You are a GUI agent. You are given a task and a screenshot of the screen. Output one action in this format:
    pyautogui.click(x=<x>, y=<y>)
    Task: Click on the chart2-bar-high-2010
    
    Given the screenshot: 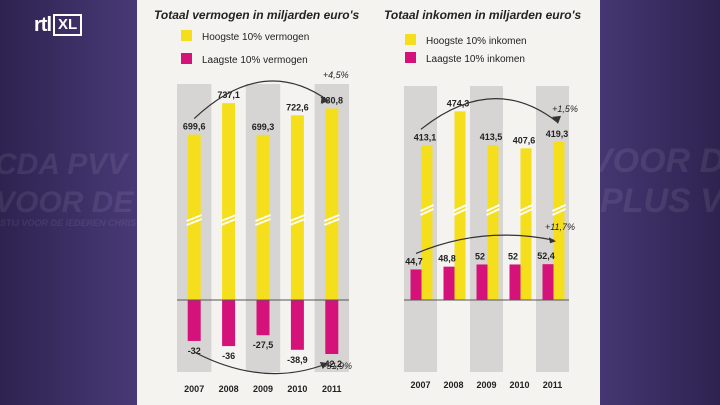 What is the action you would take?
    pyautogui.click(x=526, y=224)
    